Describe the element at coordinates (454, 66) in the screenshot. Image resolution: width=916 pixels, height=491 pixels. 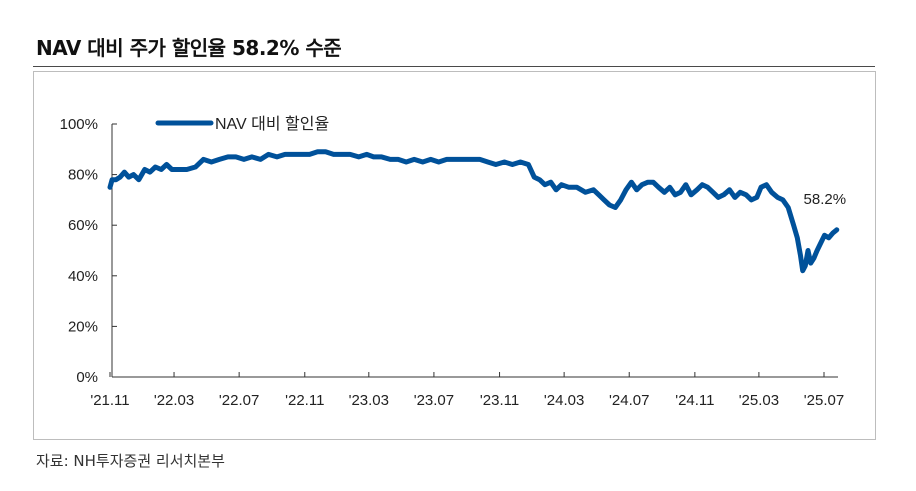
I see `title-divider` at that location.